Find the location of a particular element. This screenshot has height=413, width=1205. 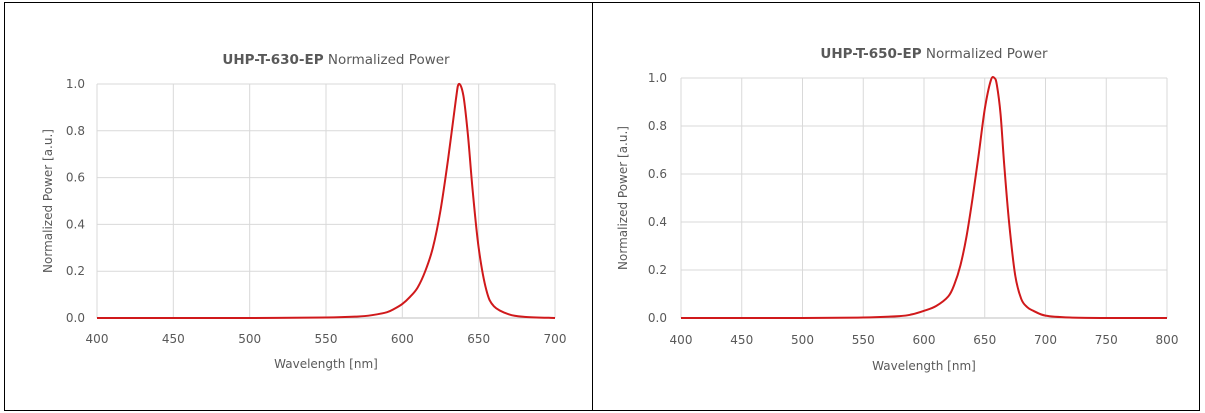

chart-1-y-axis-label: Normalized Power [a.u.] is located at coordinates (623, 198).